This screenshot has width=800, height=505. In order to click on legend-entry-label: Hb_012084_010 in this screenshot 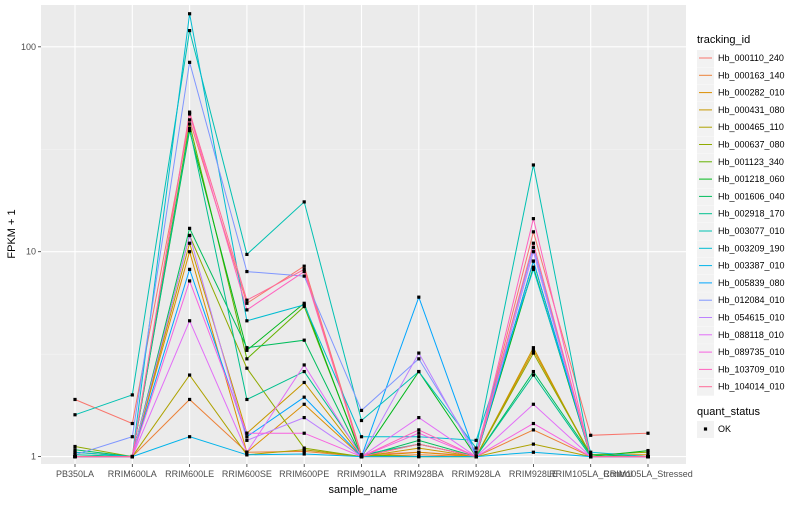, I will do `click(751, 300)`.